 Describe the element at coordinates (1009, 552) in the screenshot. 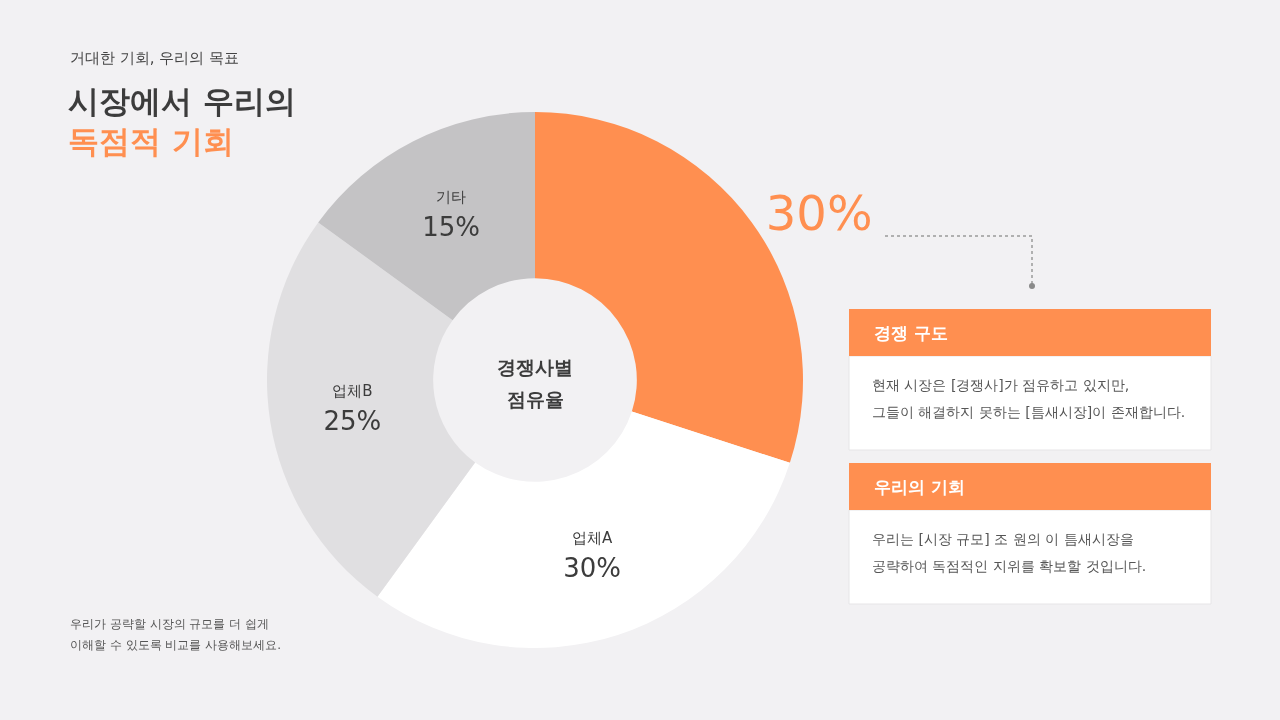

I see `text: 우리는 [시장 규모] 조 원의 이 틈새시장을 공략하여 독점적인 지위를 확보할 것입니다.` at that location.